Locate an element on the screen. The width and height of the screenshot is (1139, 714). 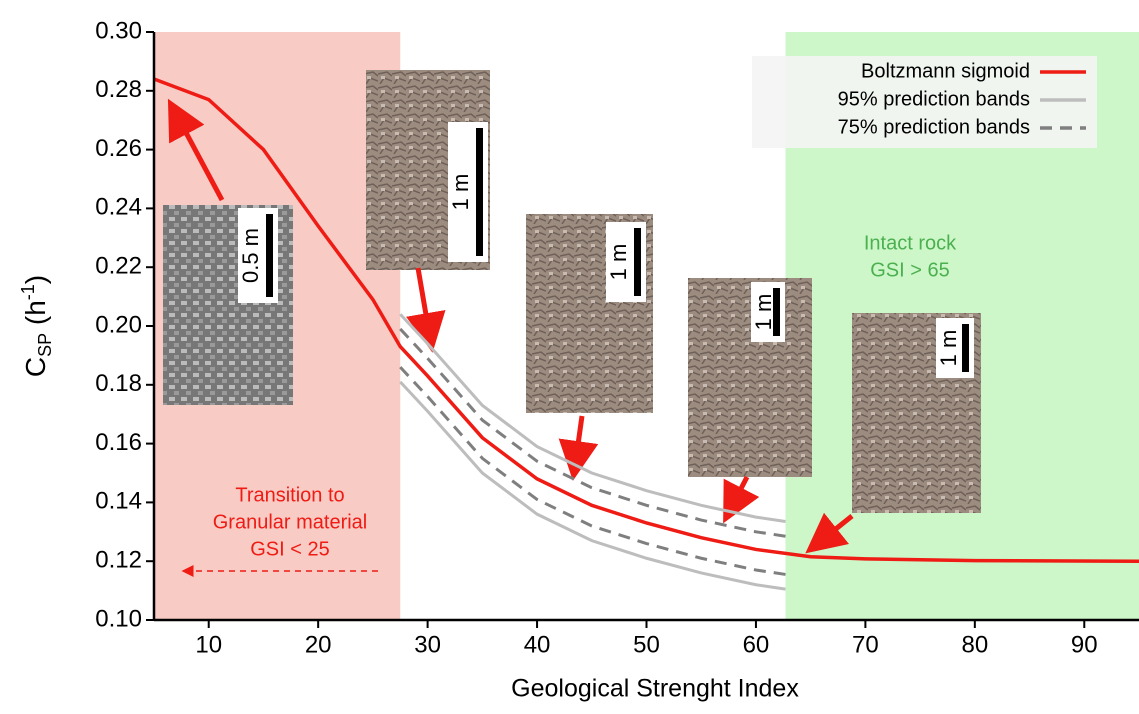
legend-box is located at coordinates (924, 102).